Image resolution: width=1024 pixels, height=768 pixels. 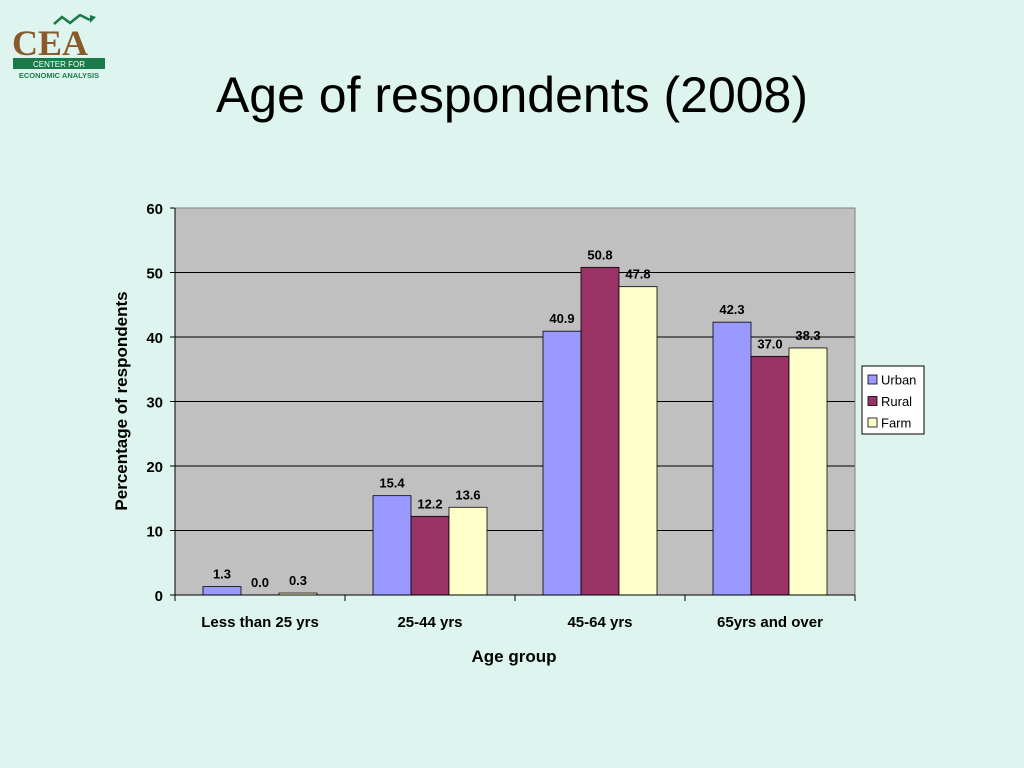 What do you see at coordinates (260, 582) in the screenshot?
I see `data-label: 0.0` at bounding box center [260, 582].